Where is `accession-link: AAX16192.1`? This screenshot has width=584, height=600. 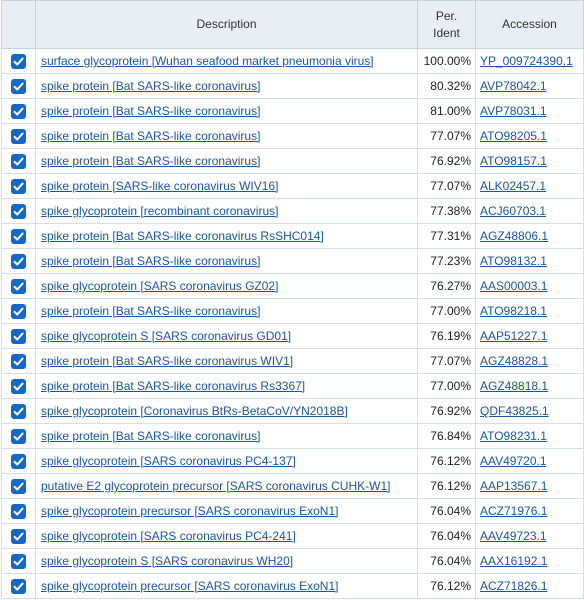 accession-link: AAX16192.1 is located at coordinates (514, 561).